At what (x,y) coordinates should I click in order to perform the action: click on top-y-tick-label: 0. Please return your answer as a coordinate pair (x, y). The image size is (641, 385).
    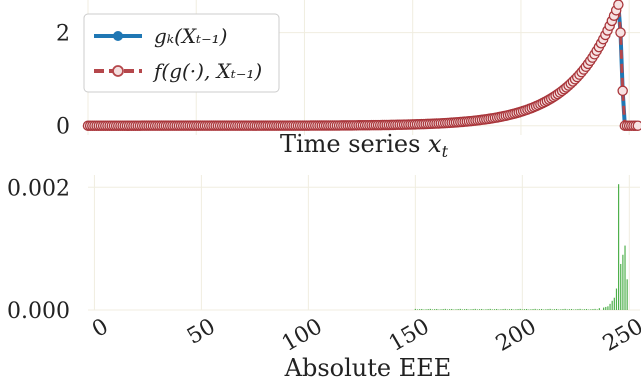
    Looking at the image, I should click on (63, 127).